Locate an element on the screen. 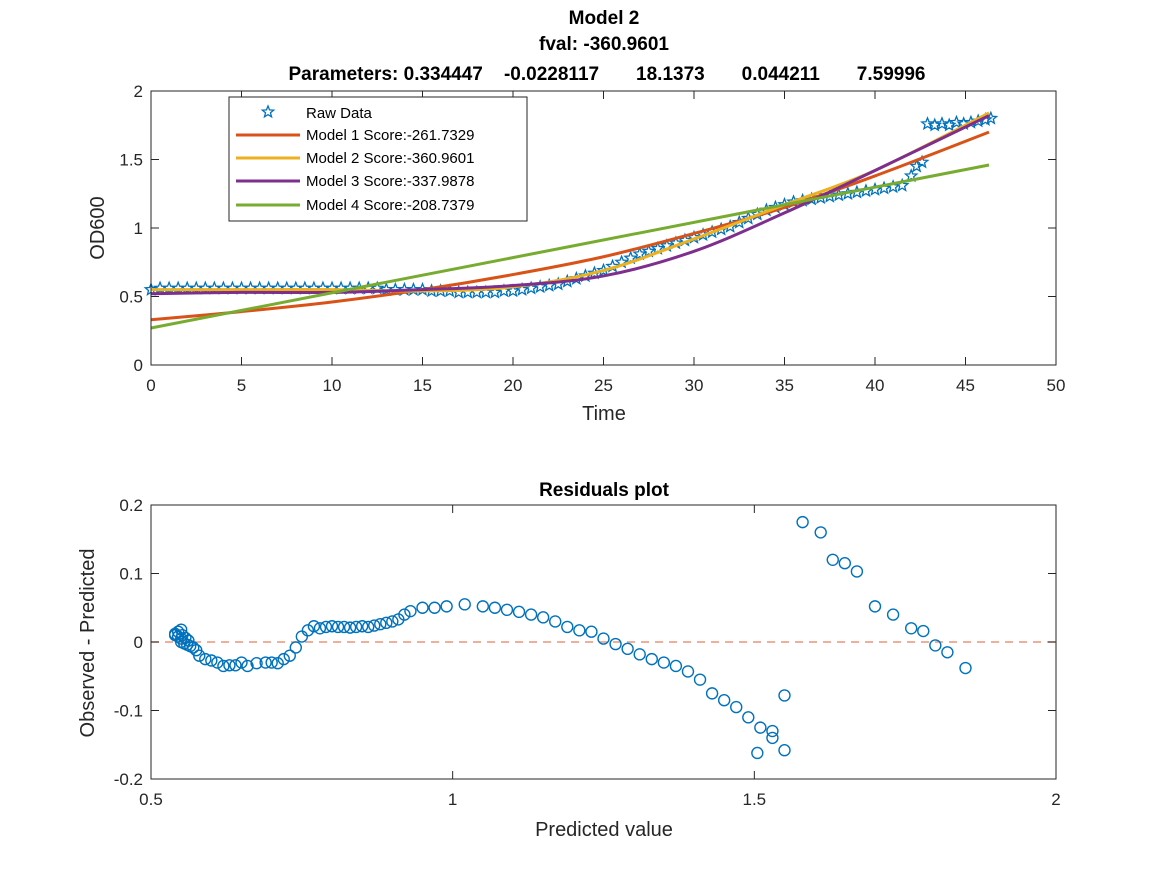 This screenshot has width=1167, height=875. top-x-tick-label: 5 is located at coordinates (241, 385).